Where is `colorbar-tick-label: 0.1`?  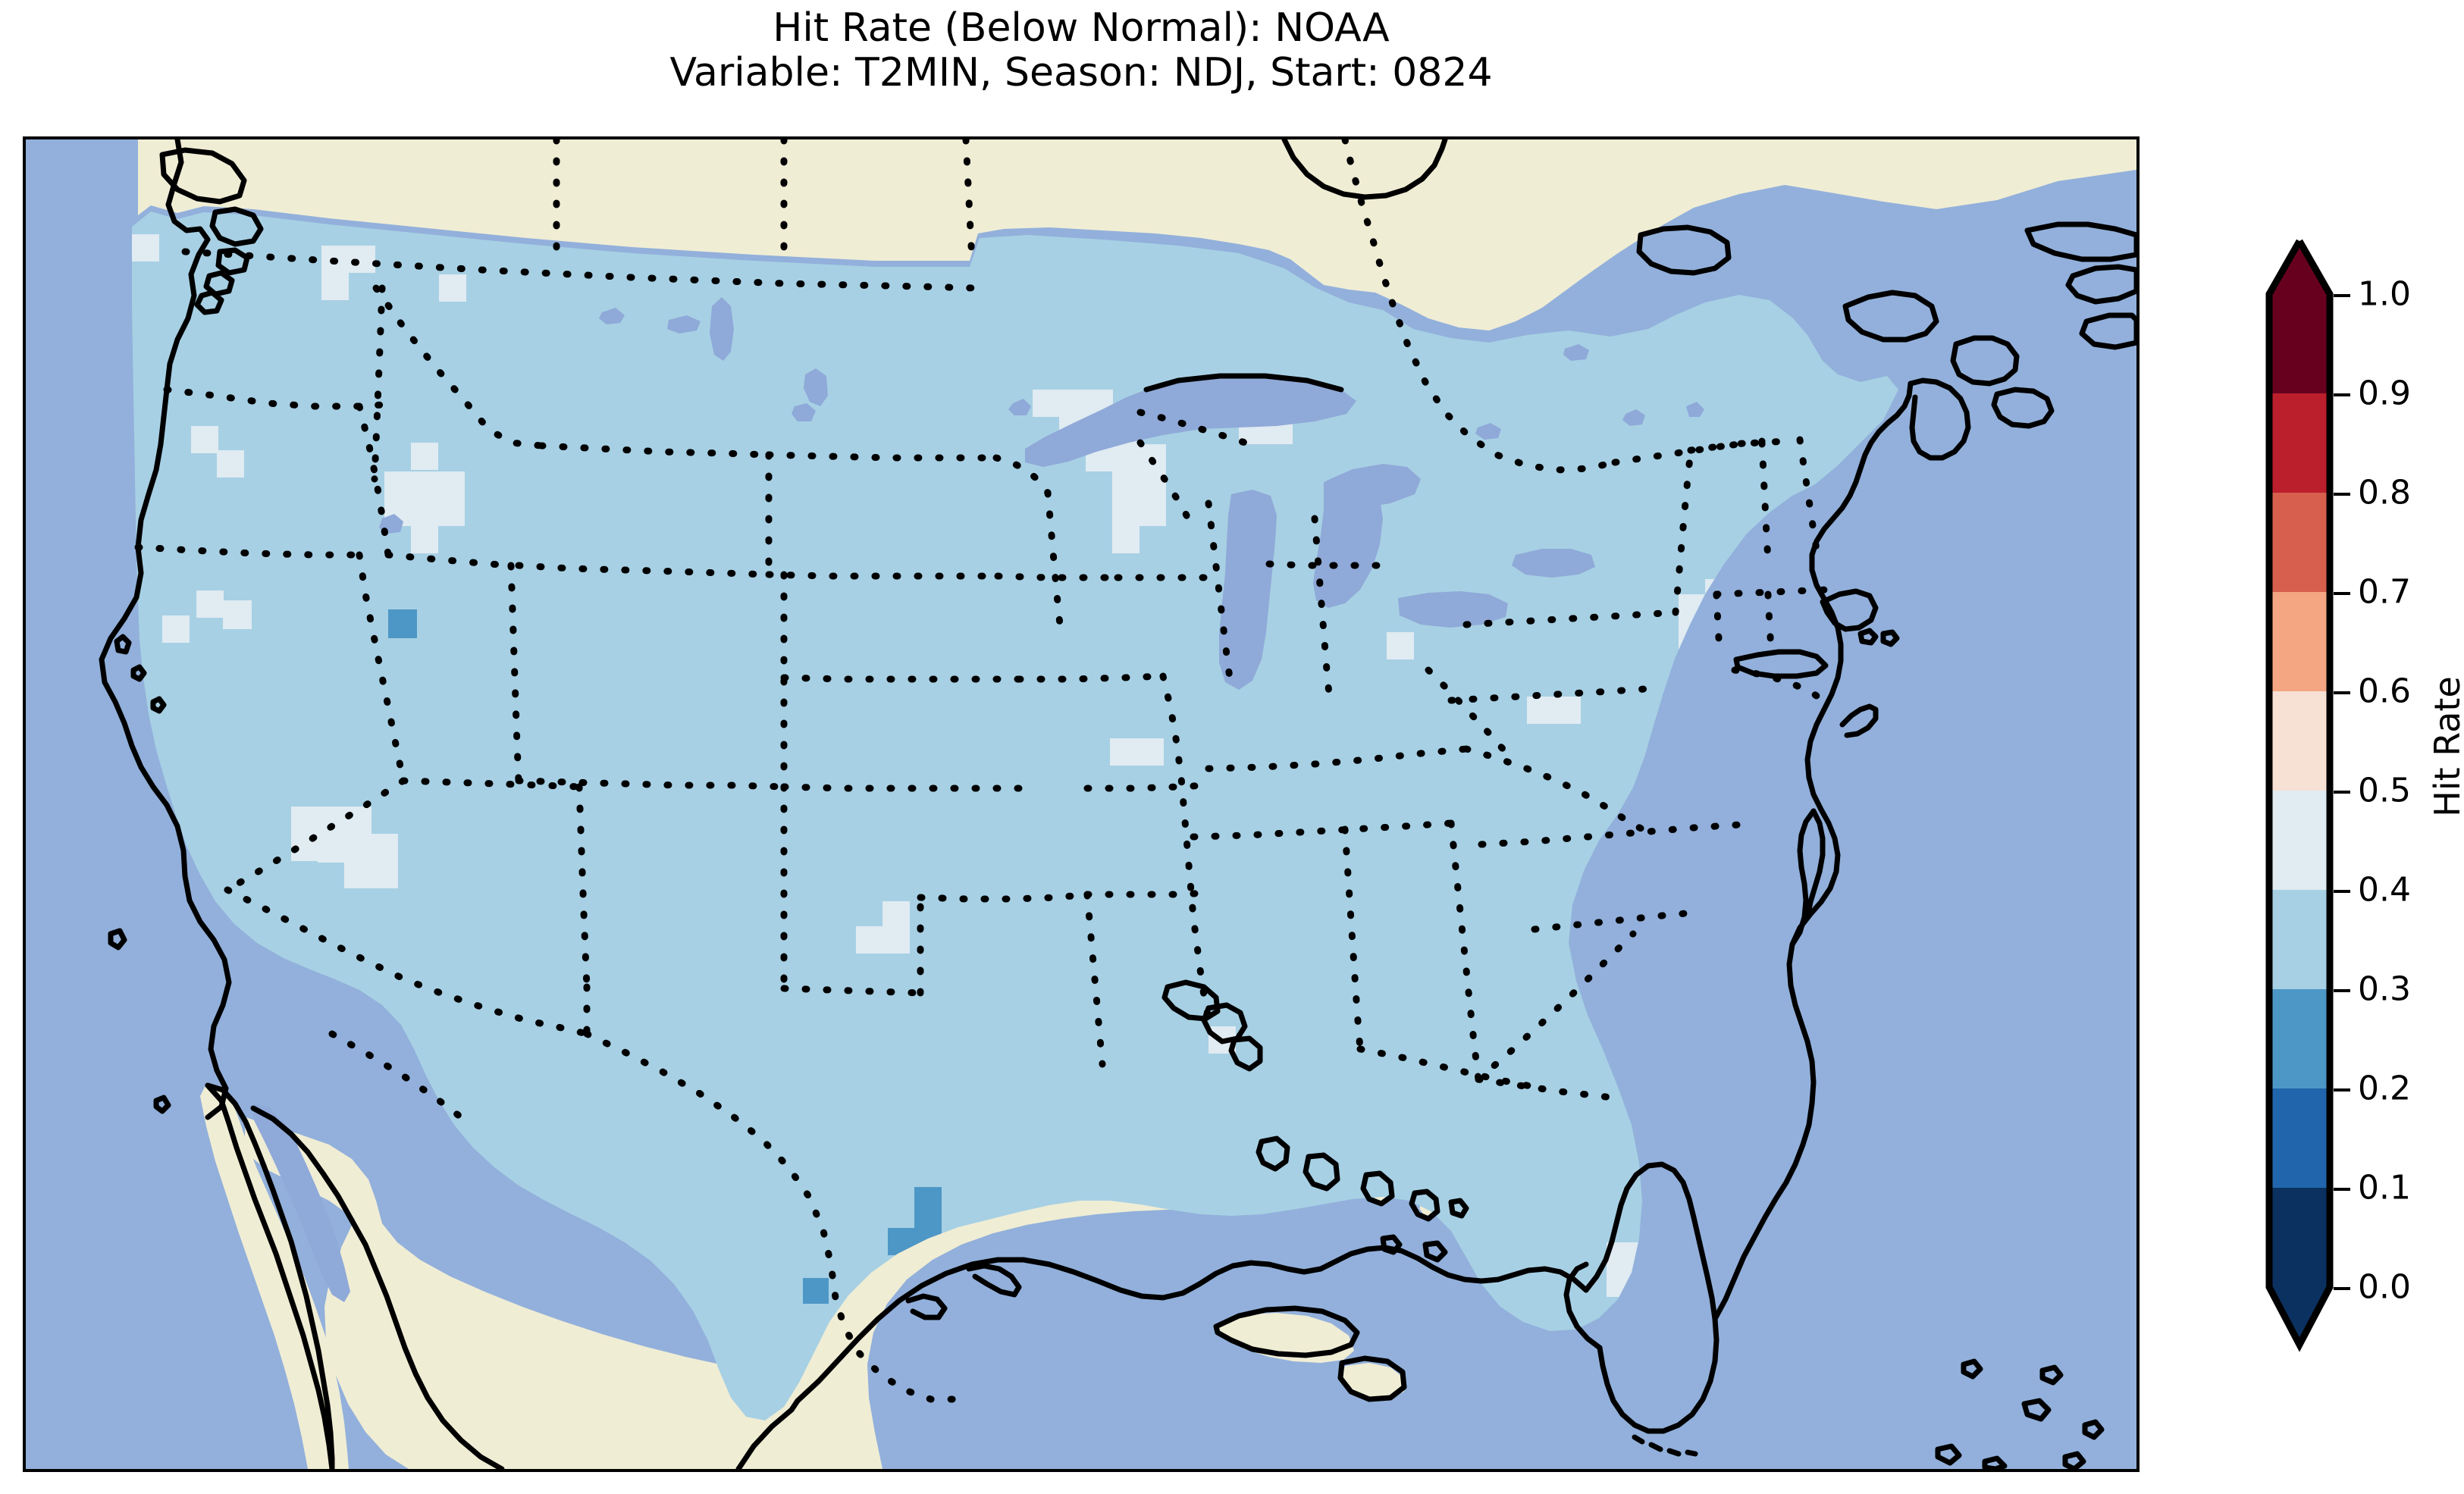 colorbar-tick-label: 0.1 is located at coordinates (2384, 1187).